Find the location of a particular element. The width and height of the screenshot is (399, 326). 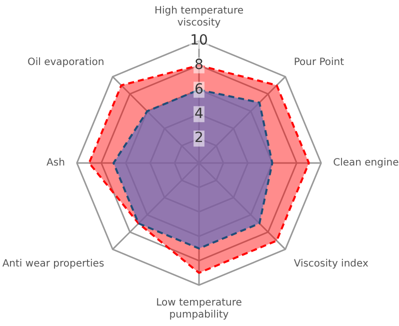

y-tick-label: 2 is located at coordinates (199, 138).